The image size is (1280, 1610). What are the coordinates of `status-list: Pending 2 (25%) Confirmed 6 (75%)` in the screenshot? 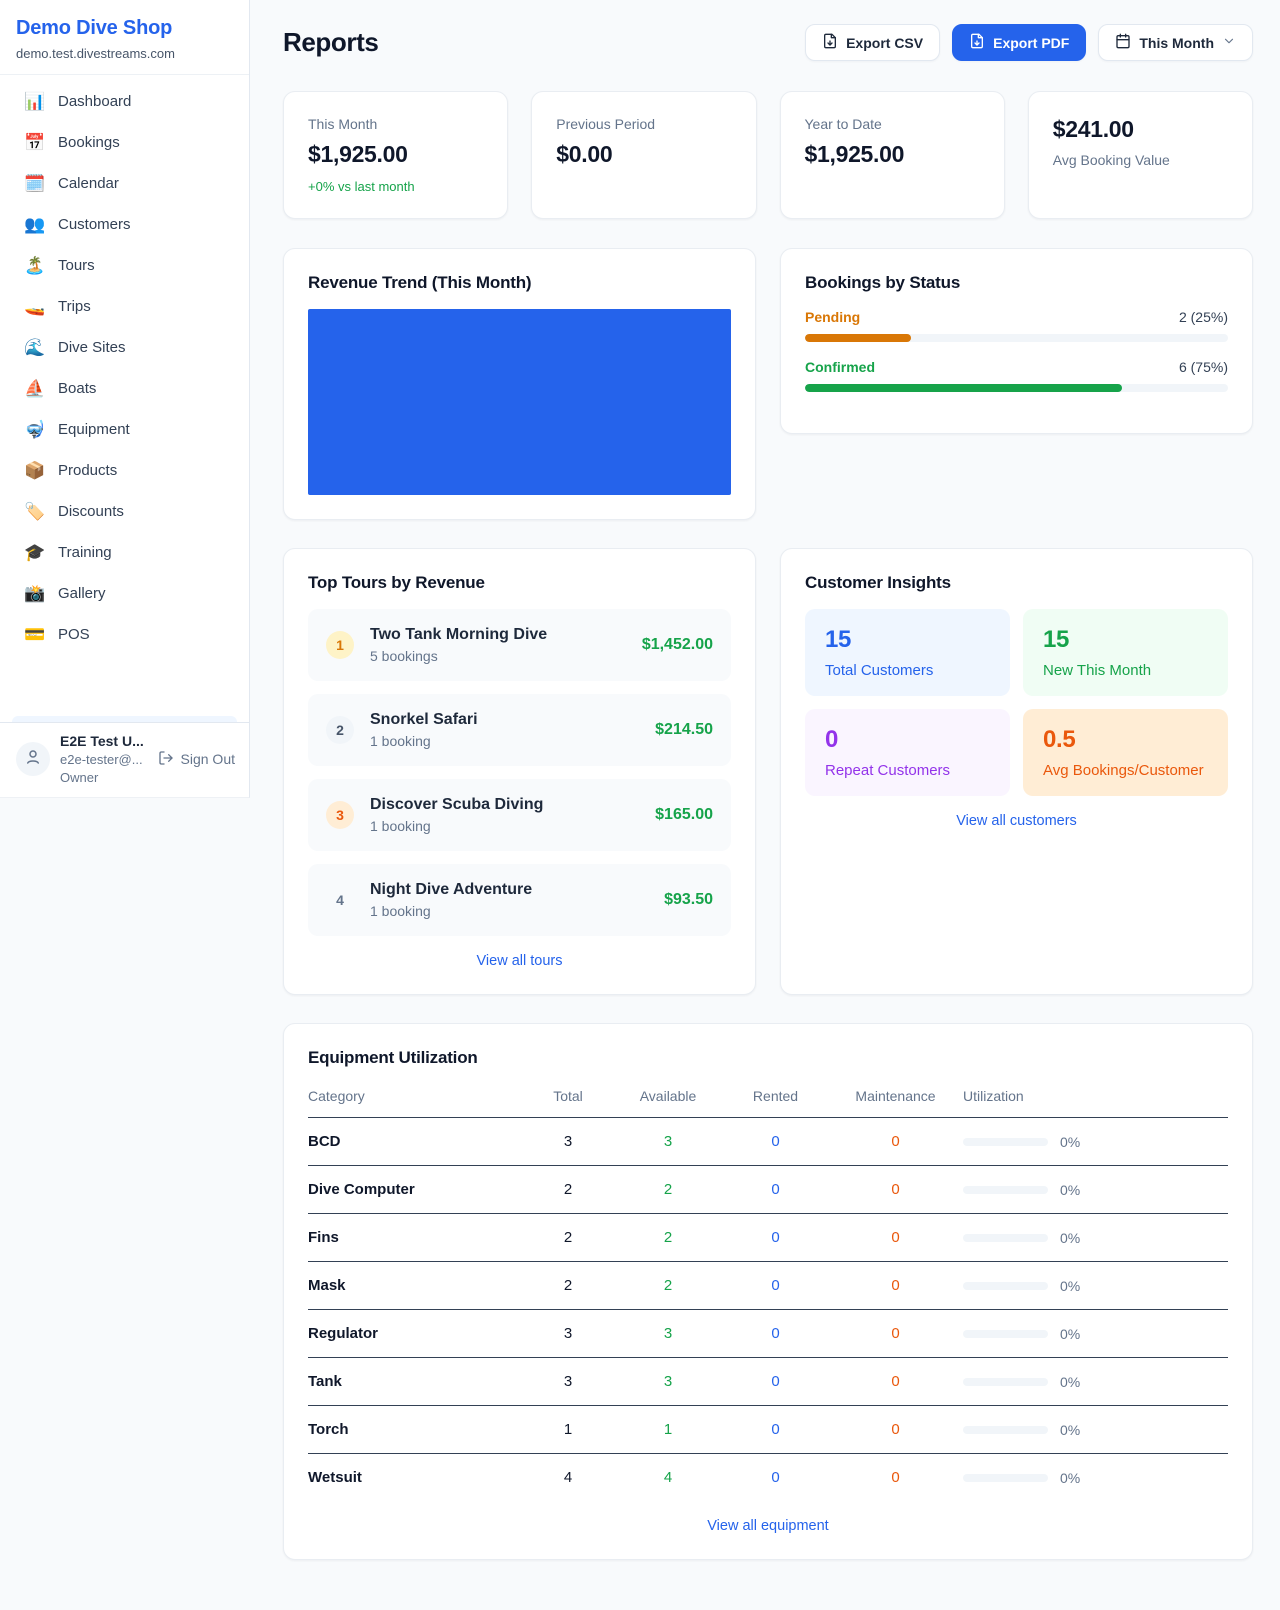 It's located at (1016, 350).